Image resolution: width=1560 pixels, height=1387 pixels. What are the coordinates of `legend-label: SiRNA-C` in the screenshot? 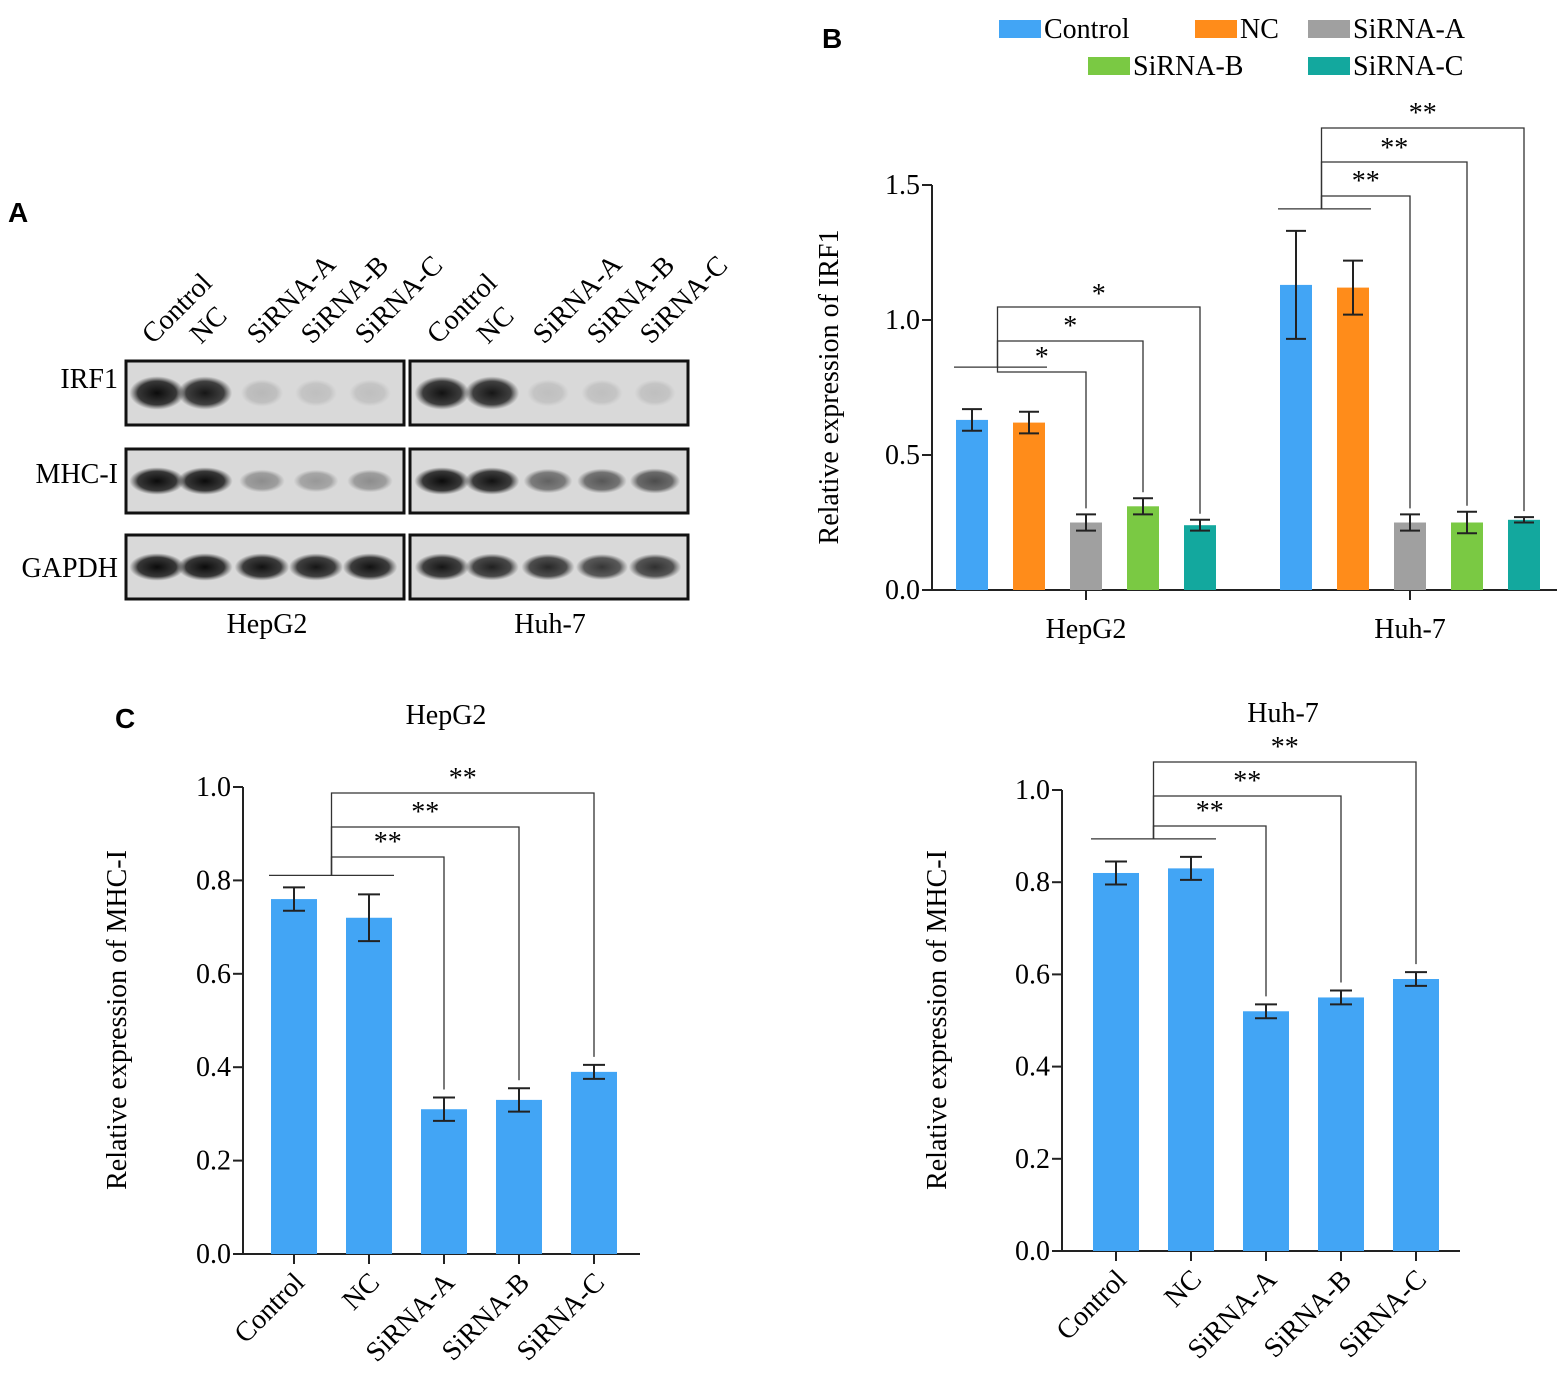 It's located at (1408, 66).